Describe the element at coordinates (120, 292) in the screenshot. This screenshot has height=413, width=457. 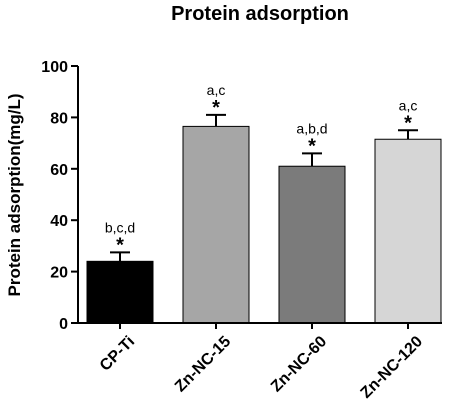
I see `bar-cp-ti` at that location.